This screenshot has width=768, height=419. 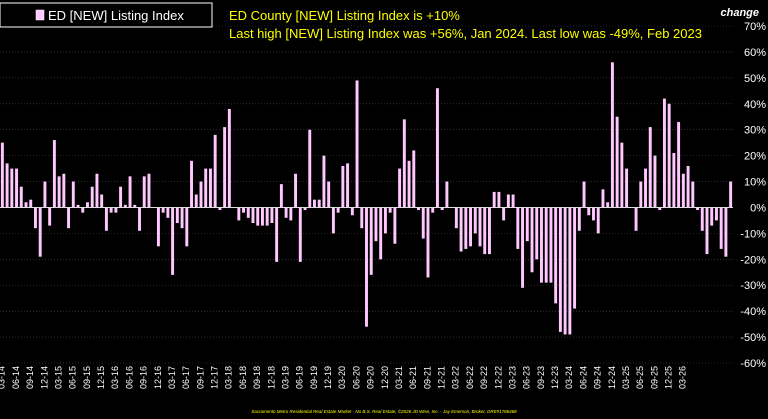 I want to click on legend-swatch, so click(x=40, y=15).